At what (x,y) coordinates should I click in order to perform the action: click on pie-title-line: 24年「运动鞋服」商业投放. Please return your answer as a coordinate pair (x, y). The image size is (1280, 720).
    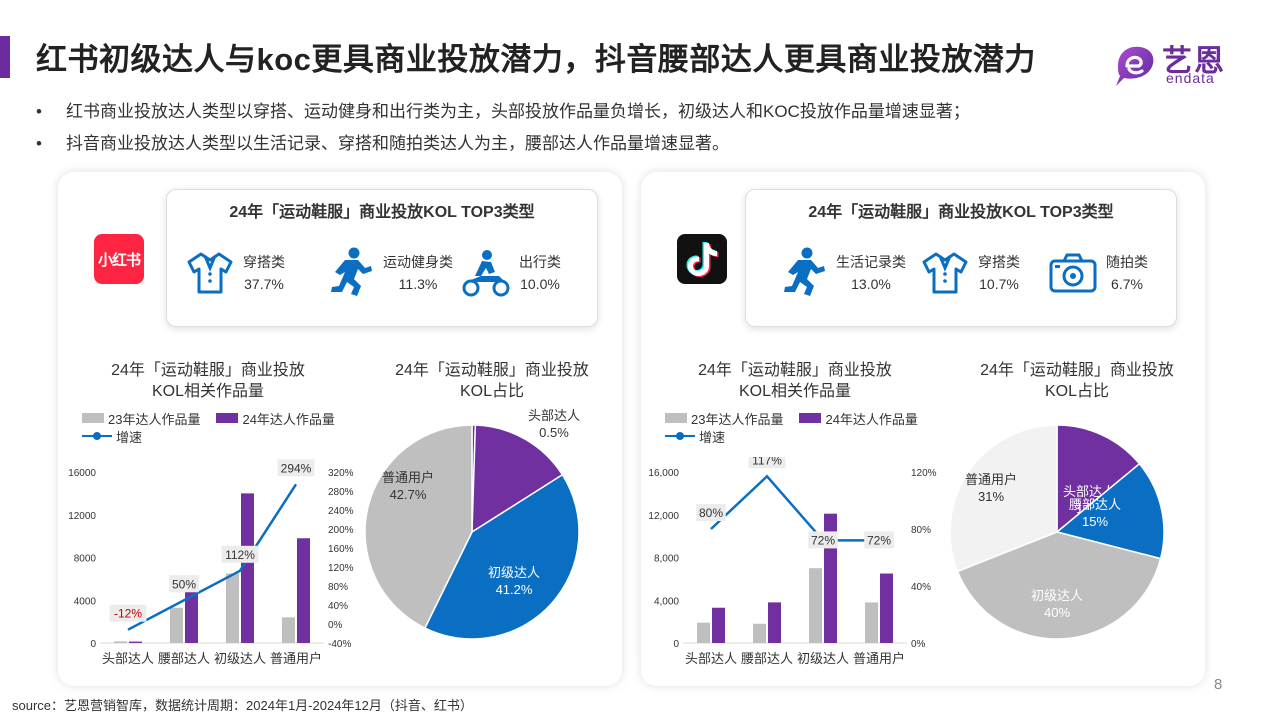
    Looking at the image, I should click on (1077, 370).